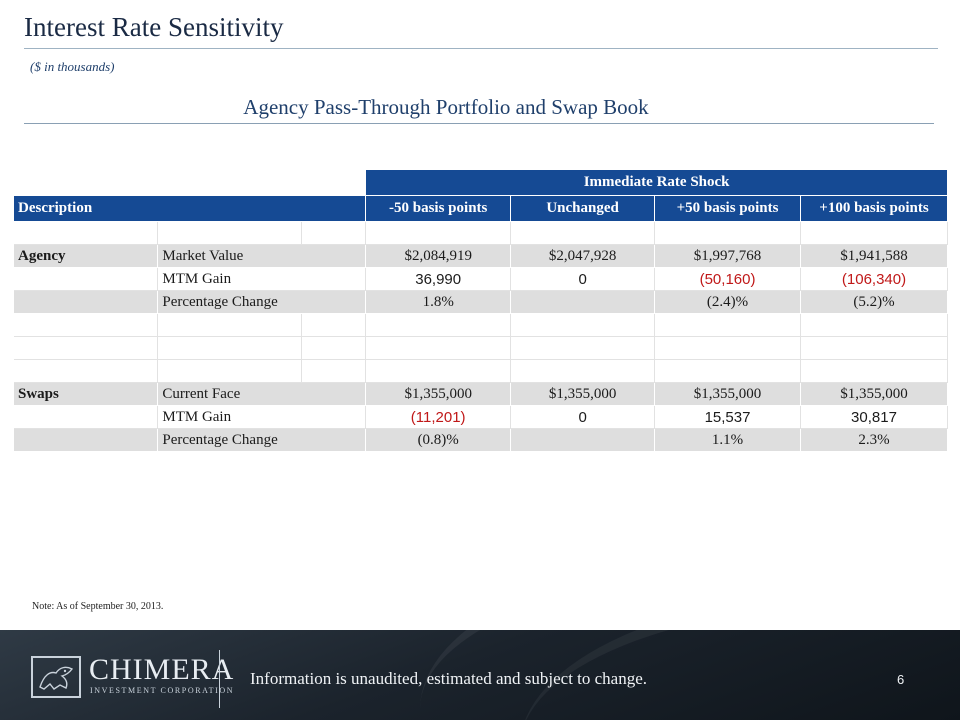 Image resolution: width=960 pixels, height=720 pixels. What do you see at coordinates (438, 256) in the screenshot?
I see `cell-value: $2,084,919` at bounding box center [438, 256].